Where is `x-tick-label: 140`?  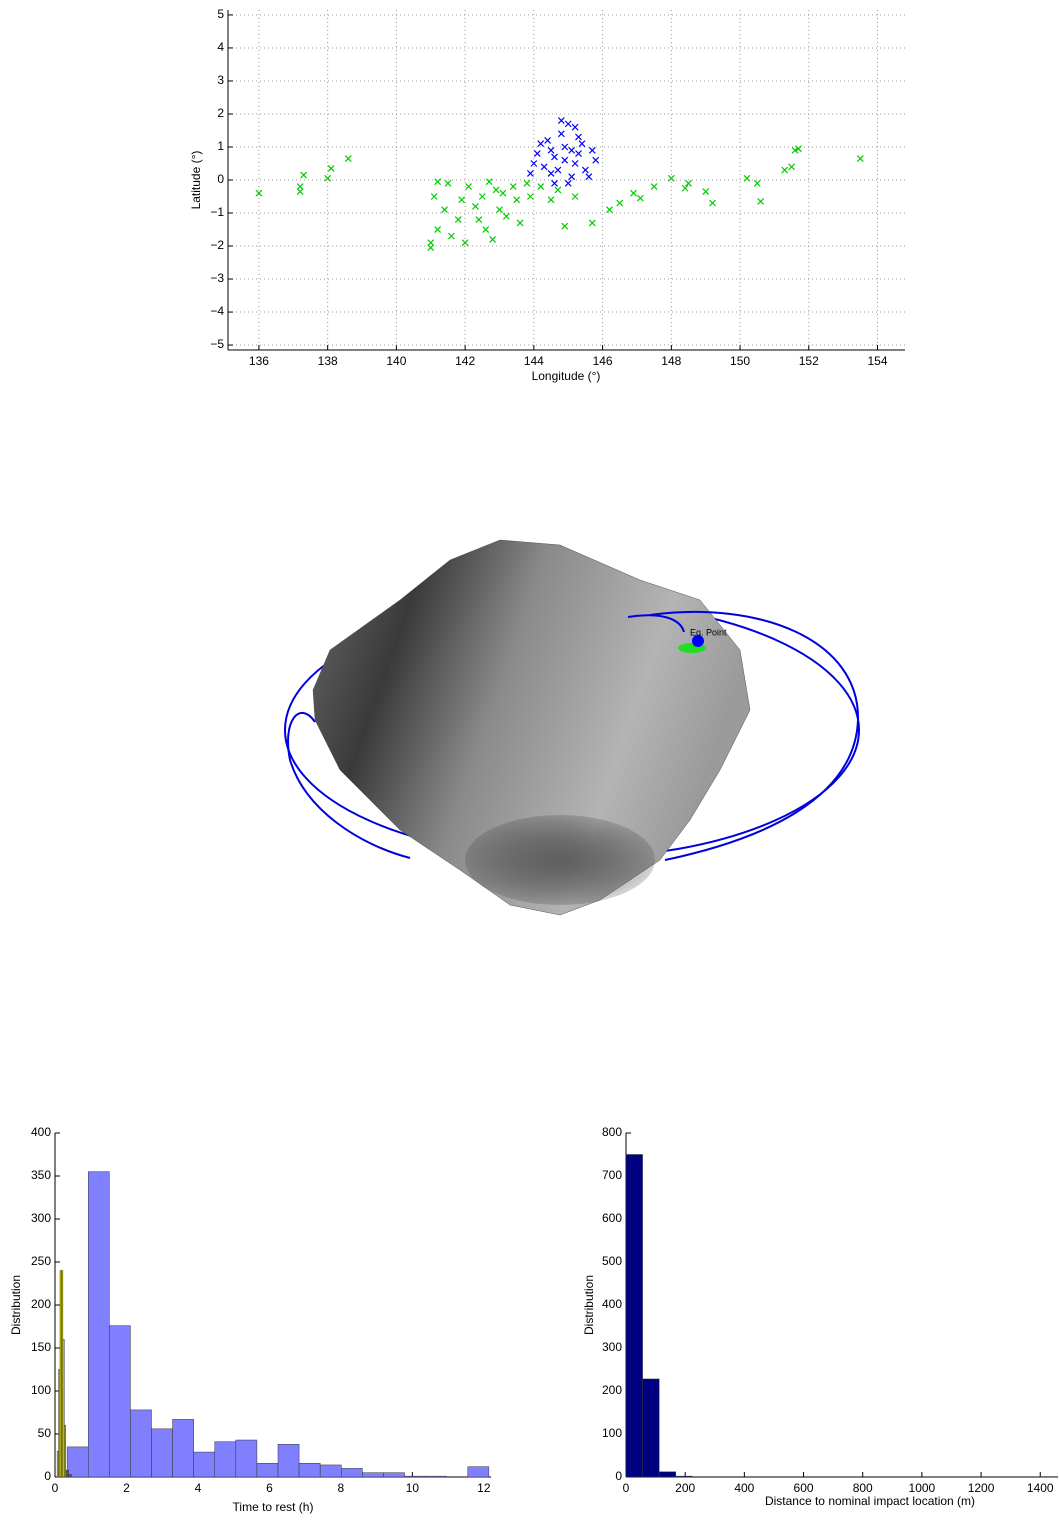 x-tick-label: 140 is located at coordinates (396, 361).